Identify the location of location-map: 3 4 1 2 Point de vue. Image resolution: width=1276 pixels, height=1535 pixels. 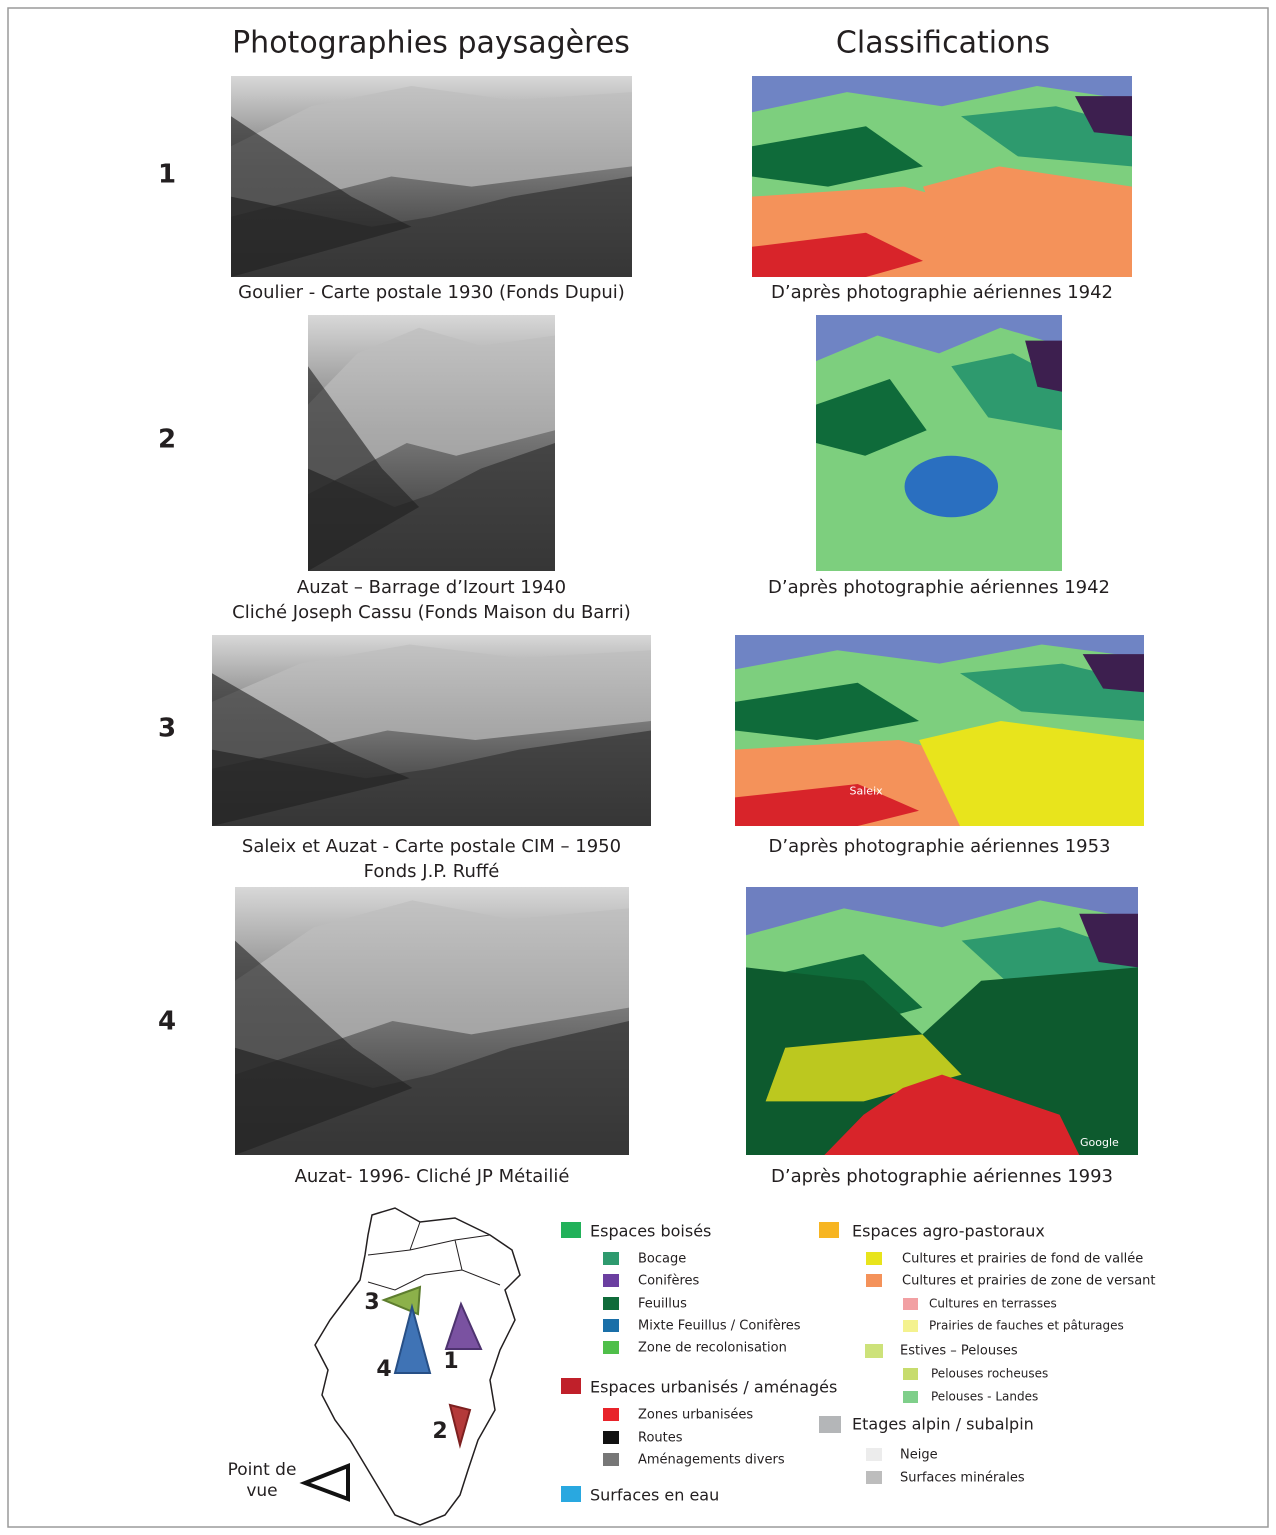
(374, 1366).